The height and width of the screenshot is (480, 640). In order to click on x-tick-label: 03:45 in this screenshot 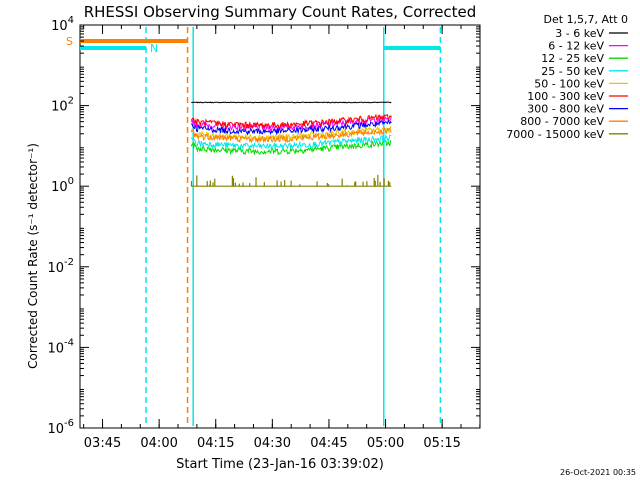, I will do `click(102, 443)`.